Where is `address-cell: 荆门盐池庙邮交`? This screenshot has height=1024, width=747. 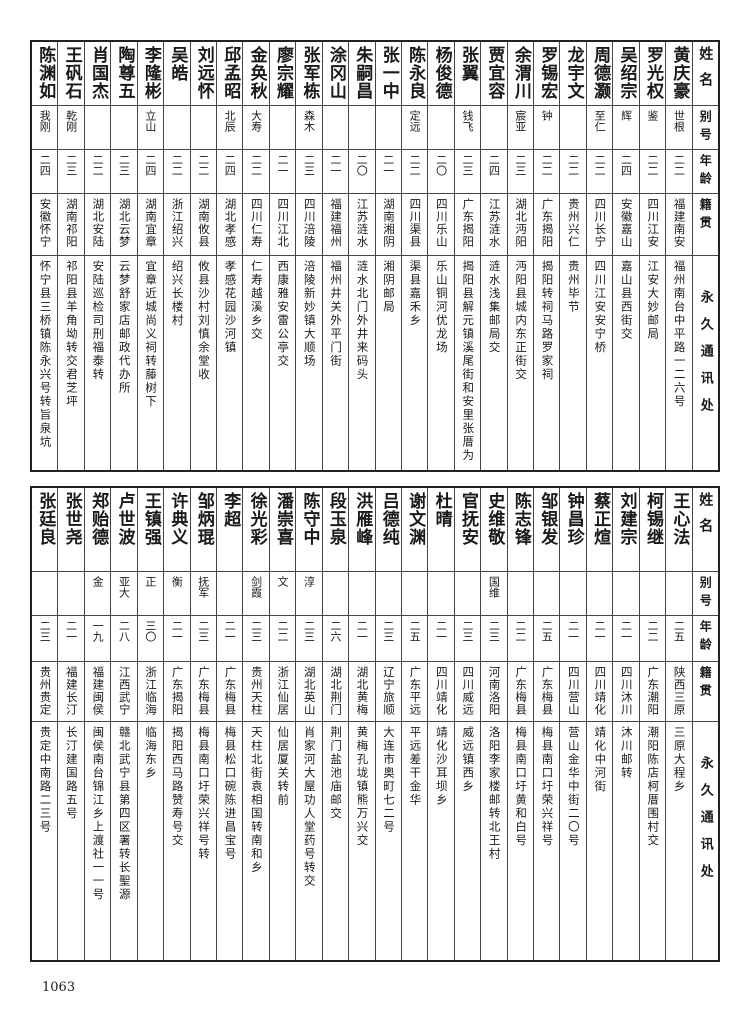 address-cell: 荆门盐池庙邮交 is located at coordinates (335, 841).